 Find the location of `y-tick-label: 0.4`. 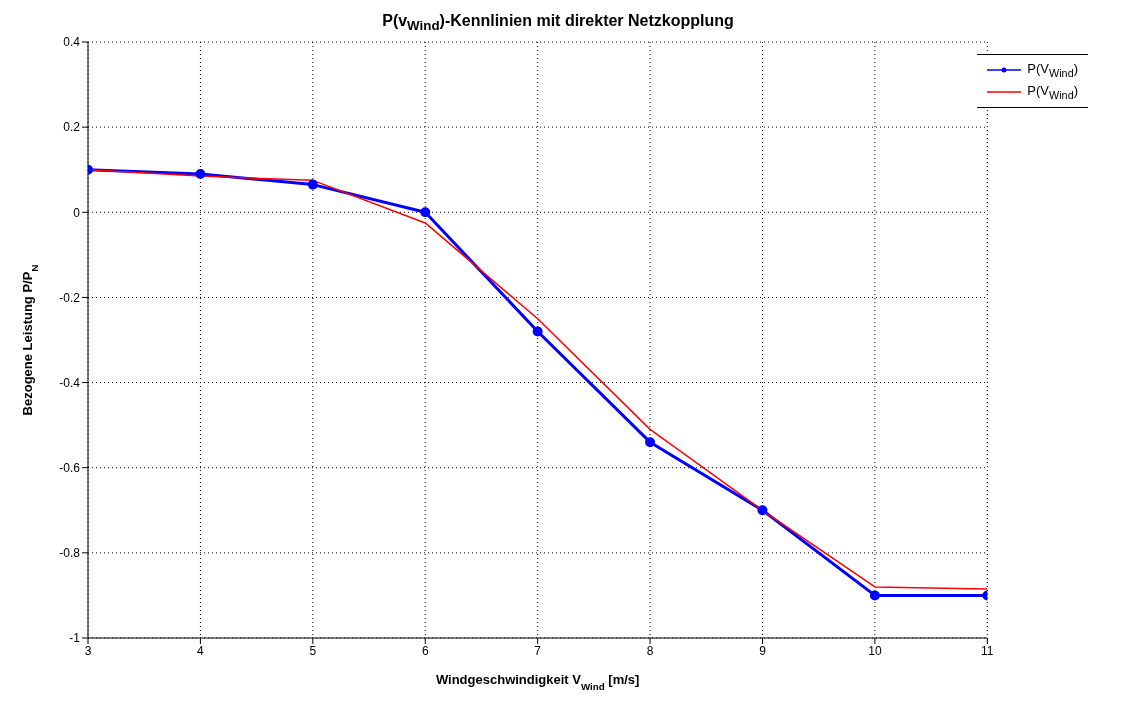

y-tick-label: 0.4 is located at coordinates (72, 42).